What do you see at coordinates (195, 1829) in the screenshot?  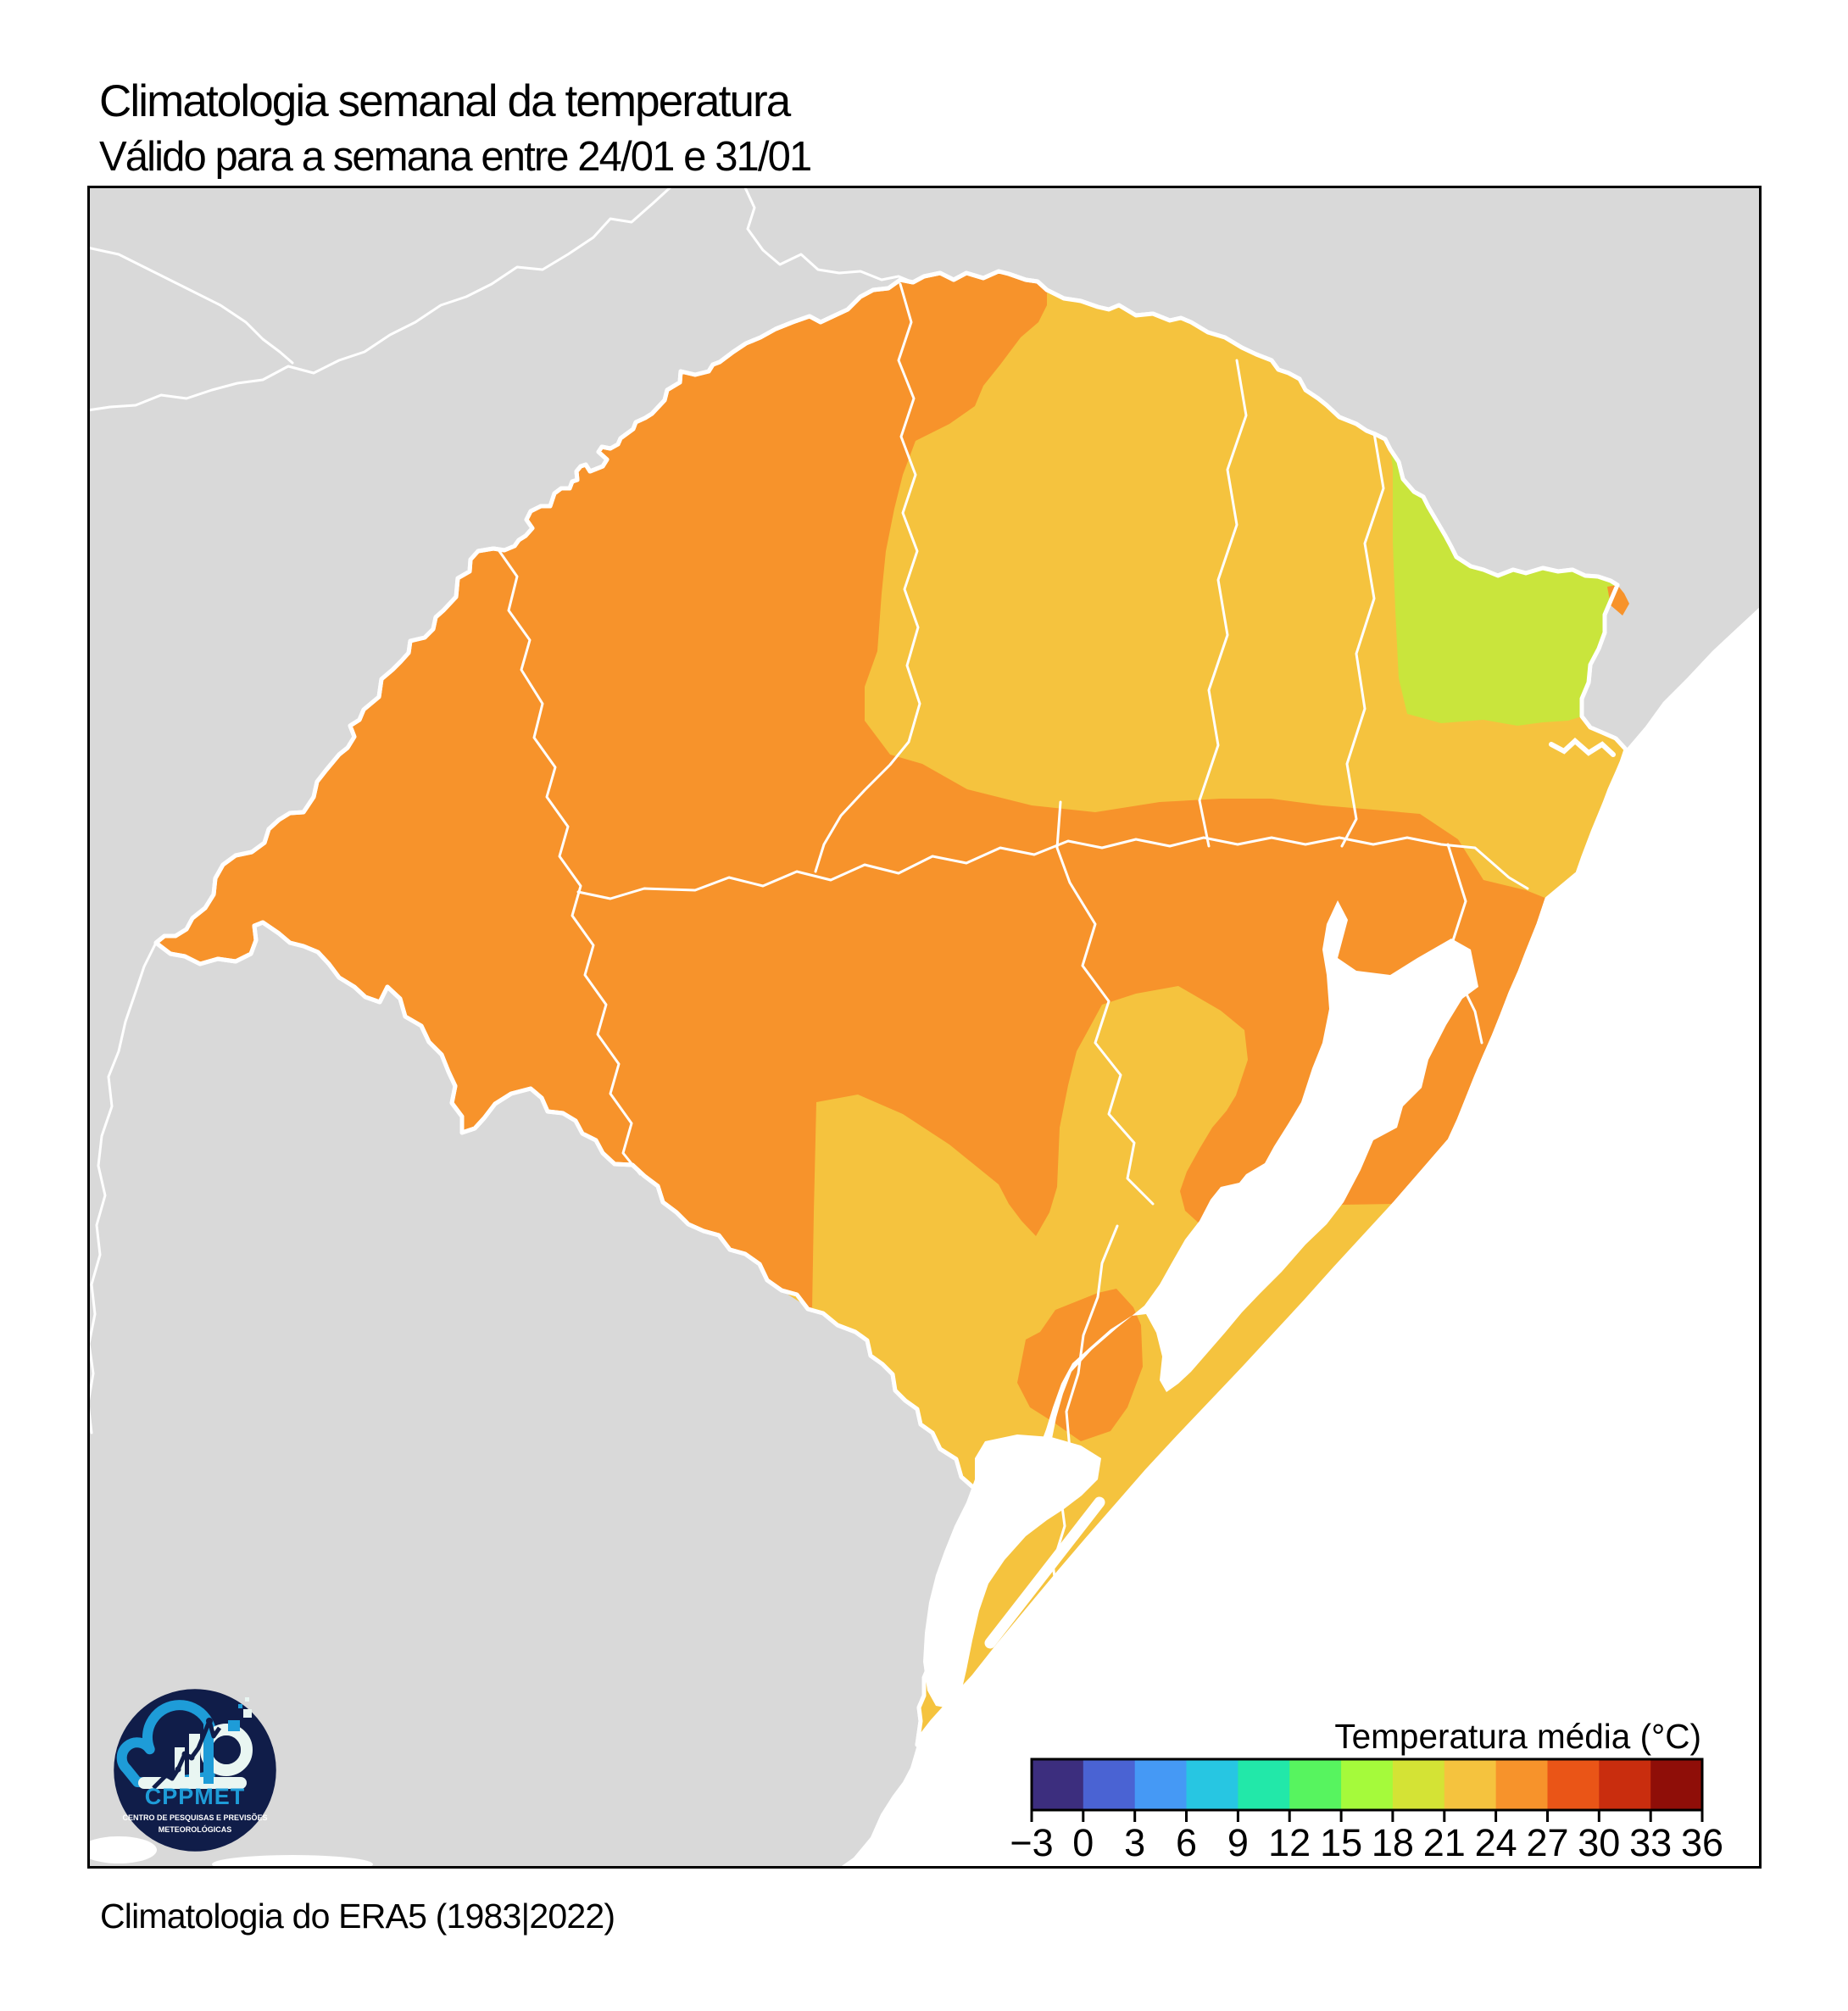 I see `svg-text: METEOROLÓGICAS` at bounding box center [195, 1829].